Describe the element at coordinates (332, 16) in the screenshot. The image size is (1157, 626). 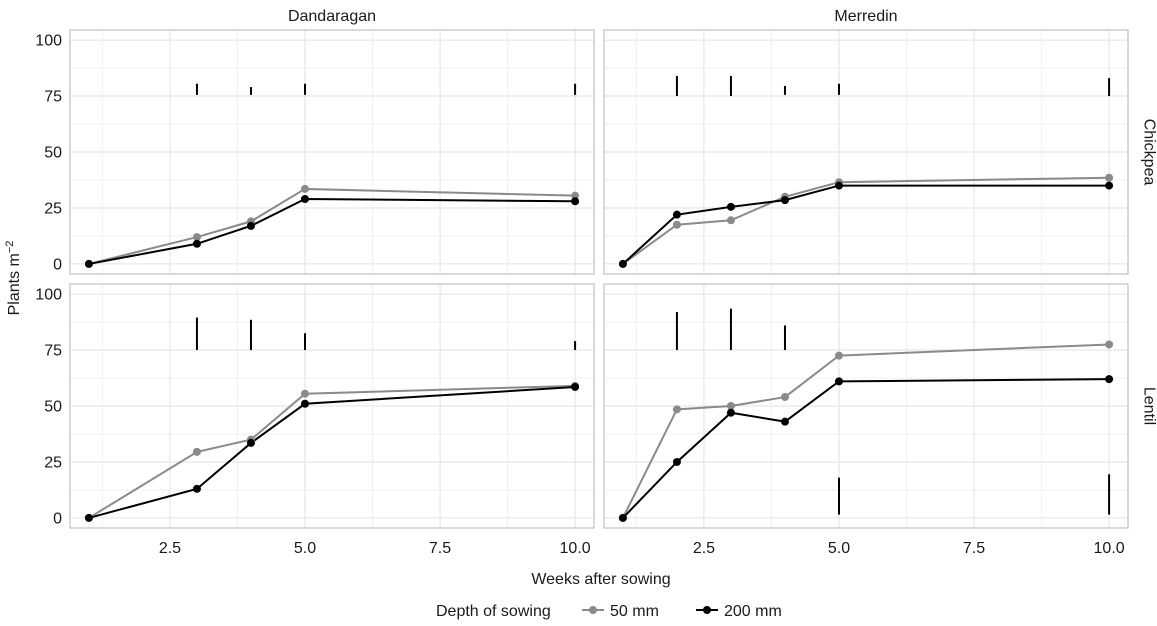
I see `strip-label-dandaragan: Dandaragan` at that location.